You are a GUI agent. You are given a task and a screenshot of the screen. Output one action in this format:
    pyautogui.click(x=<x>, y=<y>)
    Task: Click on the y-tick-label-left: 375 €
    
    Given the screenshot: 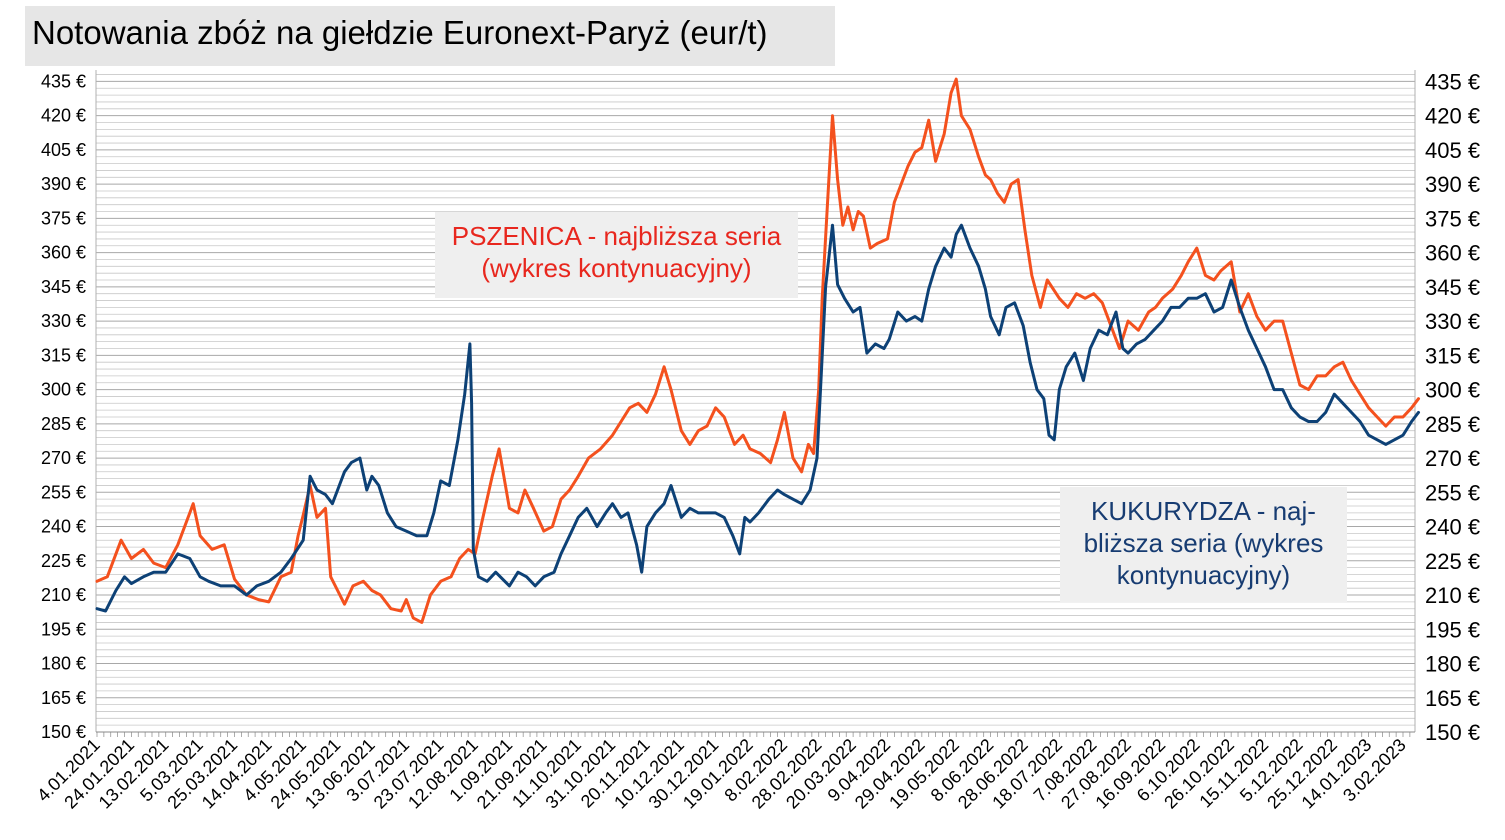 What is the action you would take?
    pyautogui.click(x=63, y=218)
    